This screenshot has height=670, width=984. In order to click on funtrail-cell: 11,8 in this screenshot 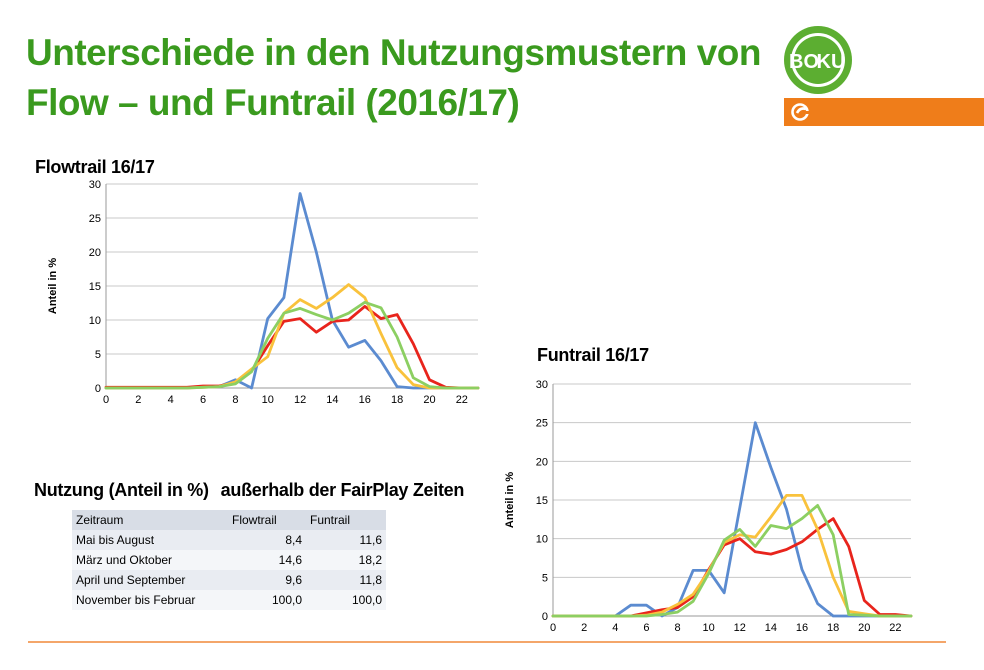, I will do `click(346, 580)`.